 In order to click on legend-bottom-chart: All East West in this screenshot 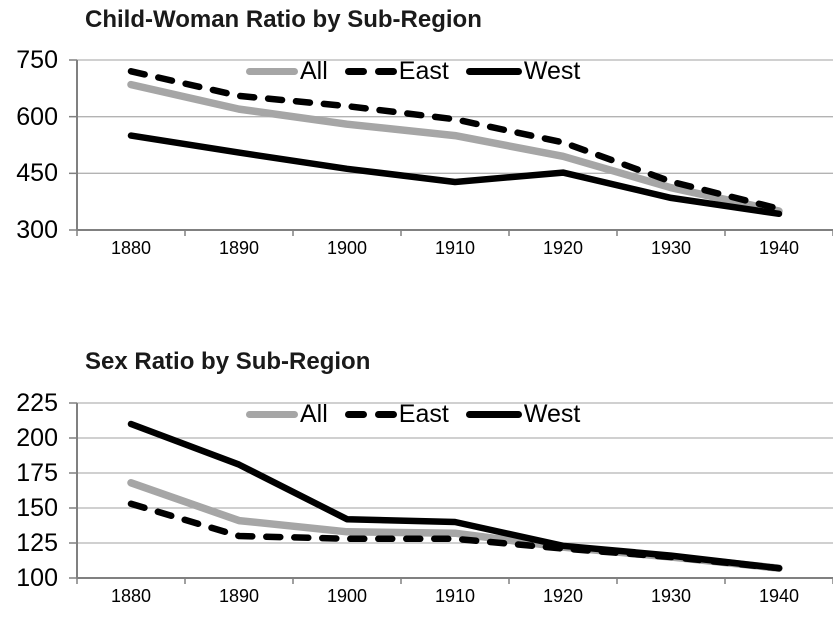, I will do `click(413, 414)`.